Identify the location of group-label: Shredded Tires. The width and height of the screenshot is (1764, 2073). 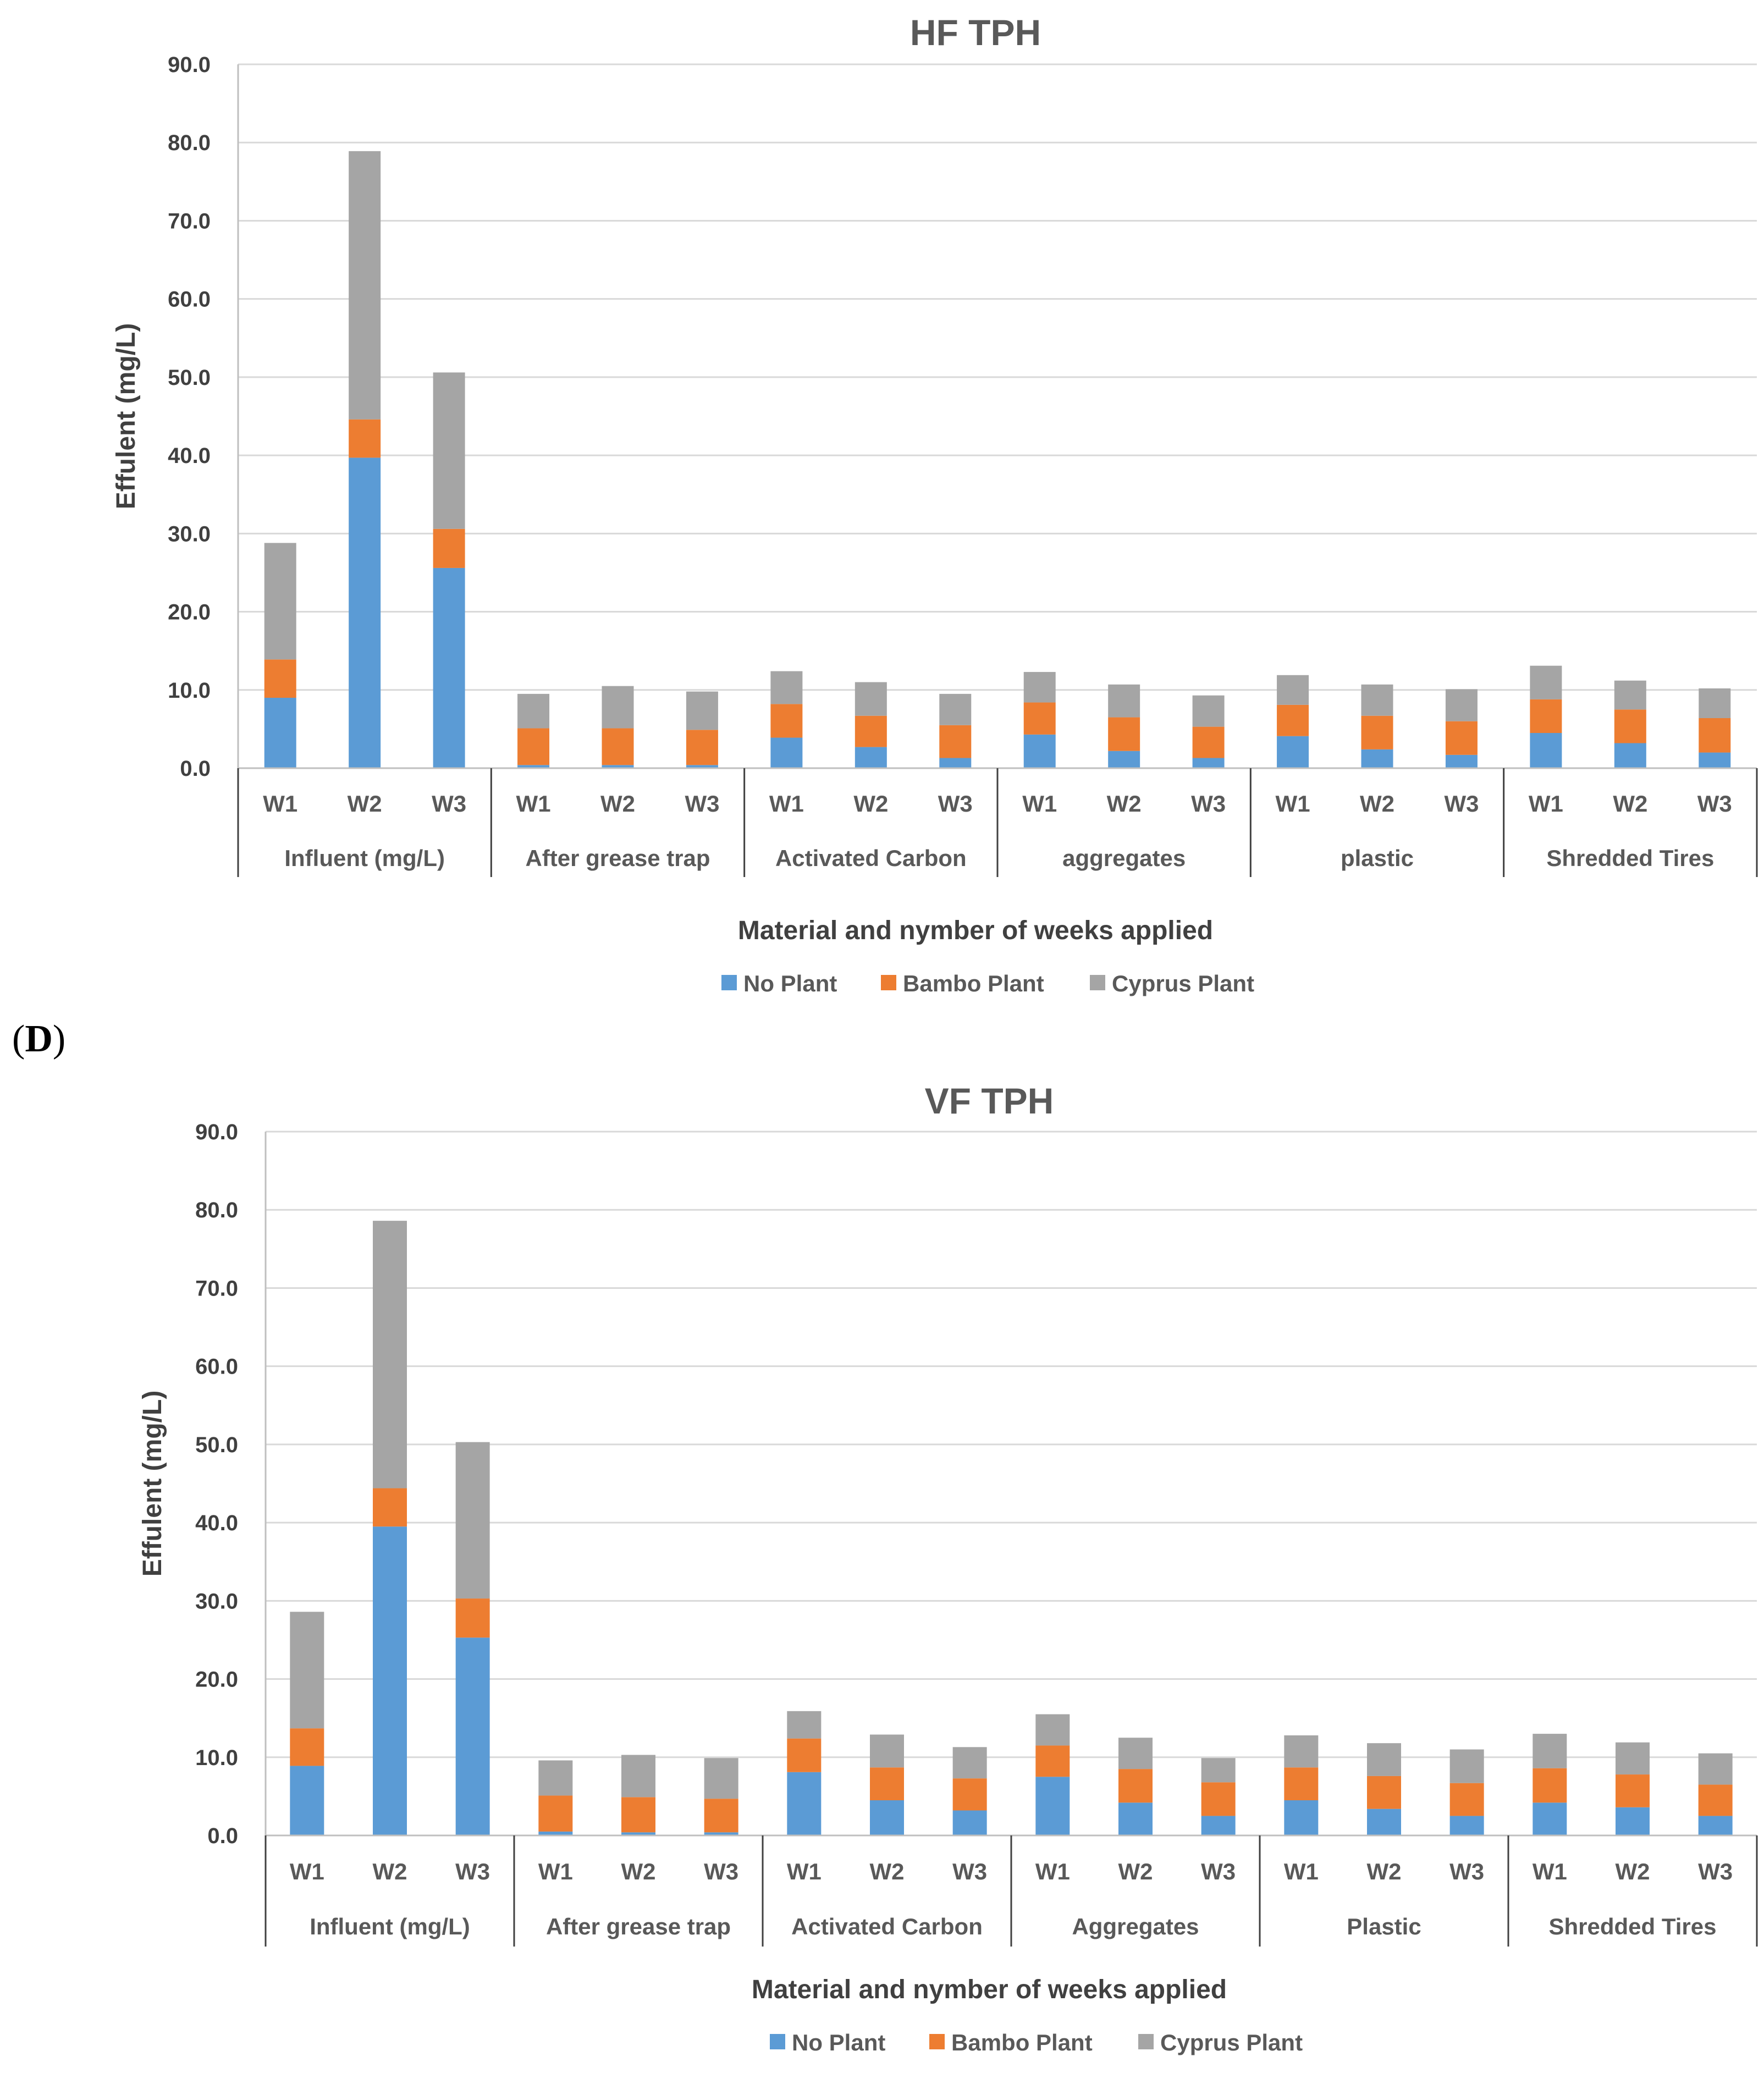
(1633, 1926).